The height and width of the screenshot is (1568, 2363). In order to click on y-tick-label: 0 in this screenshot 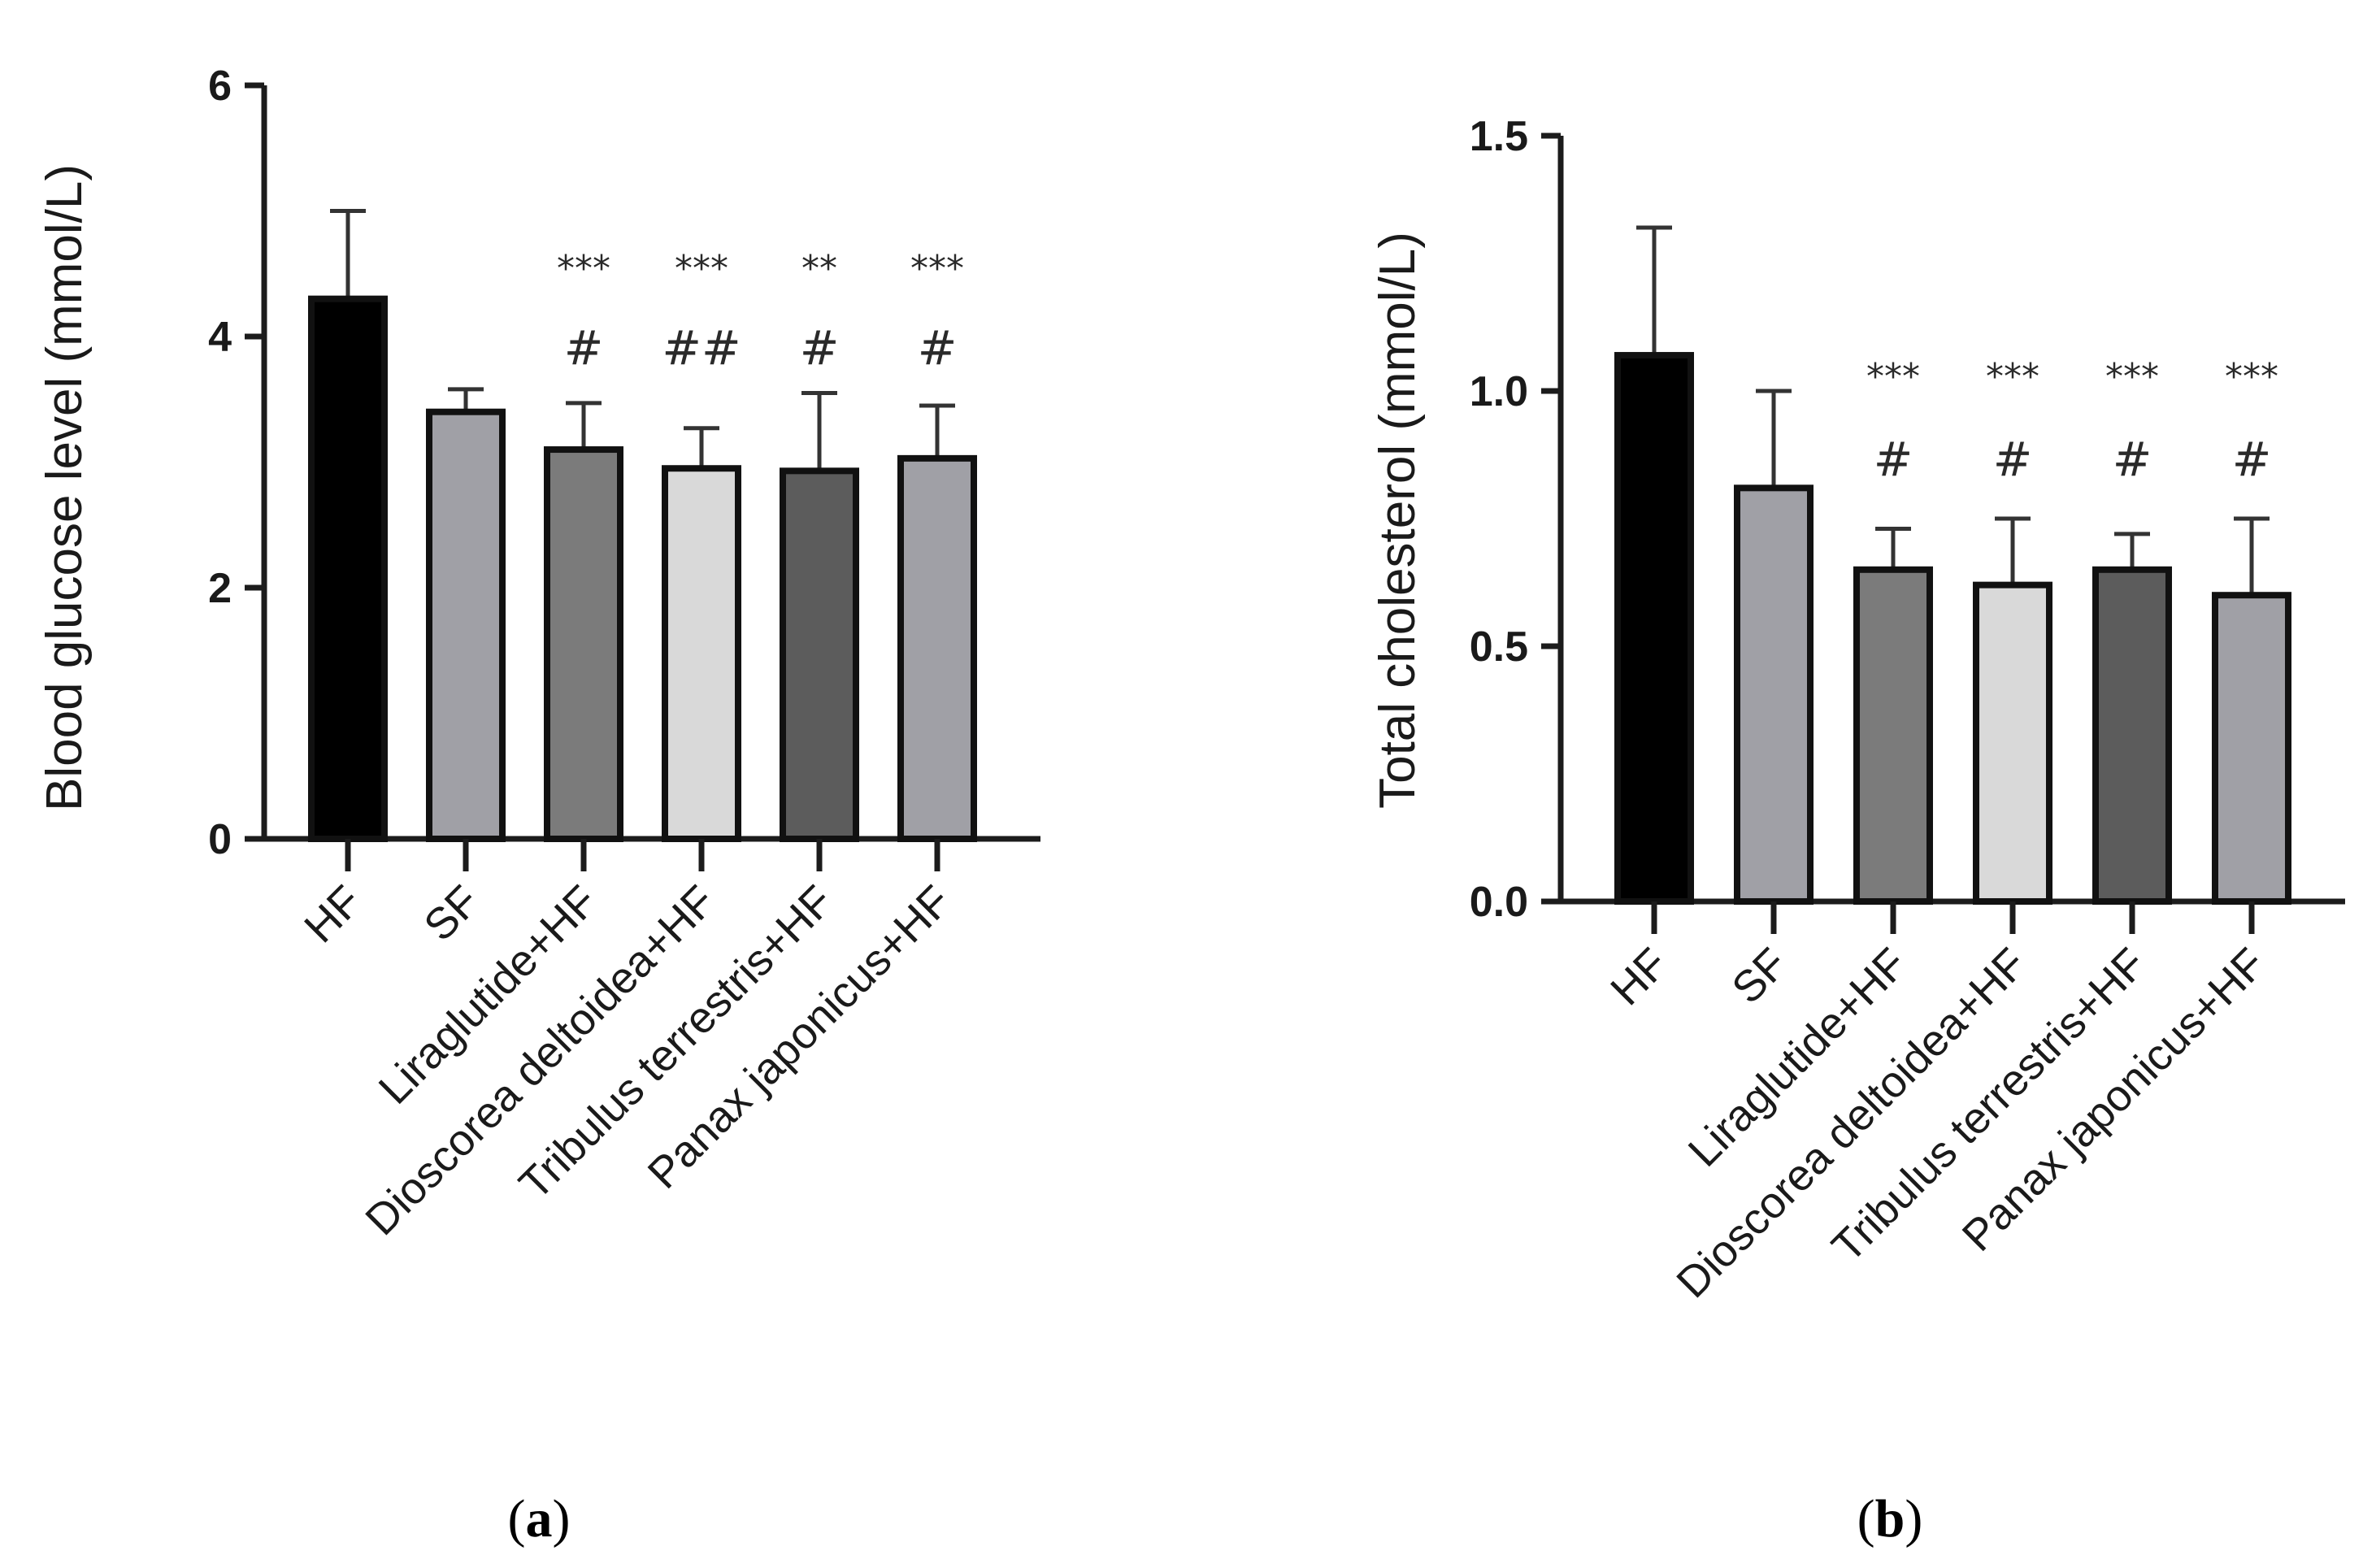, I will do `click(220, 839)`.